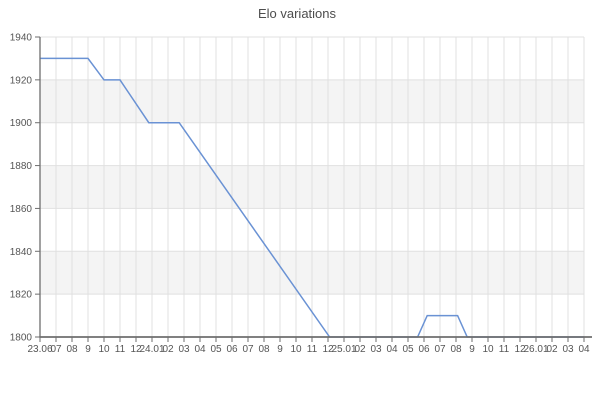 The width and height of the screenshot is (600, 400). Describe the element at coordinates (21, 80) in the screenshot. I see `y-axis-label: 1920` at that location.